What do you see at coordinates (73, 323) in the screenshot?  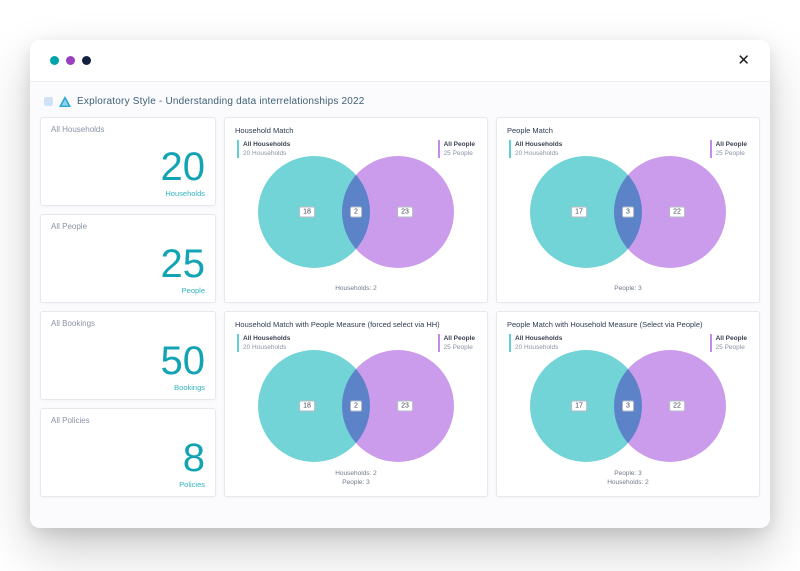 I see `kpi-title: All Bookings` at bounding box center [73, 323].